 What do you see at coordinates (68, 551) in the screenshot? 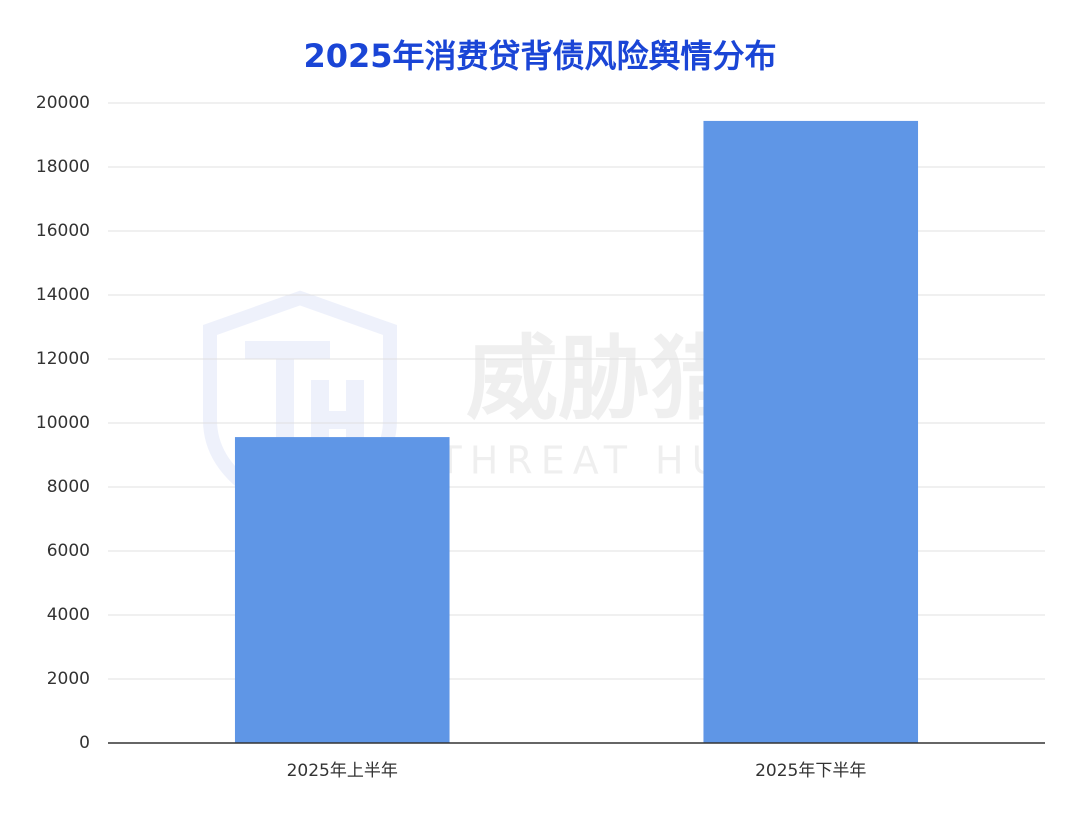
I see `y-tick-label: 6000` at bounding box center [68, 551].